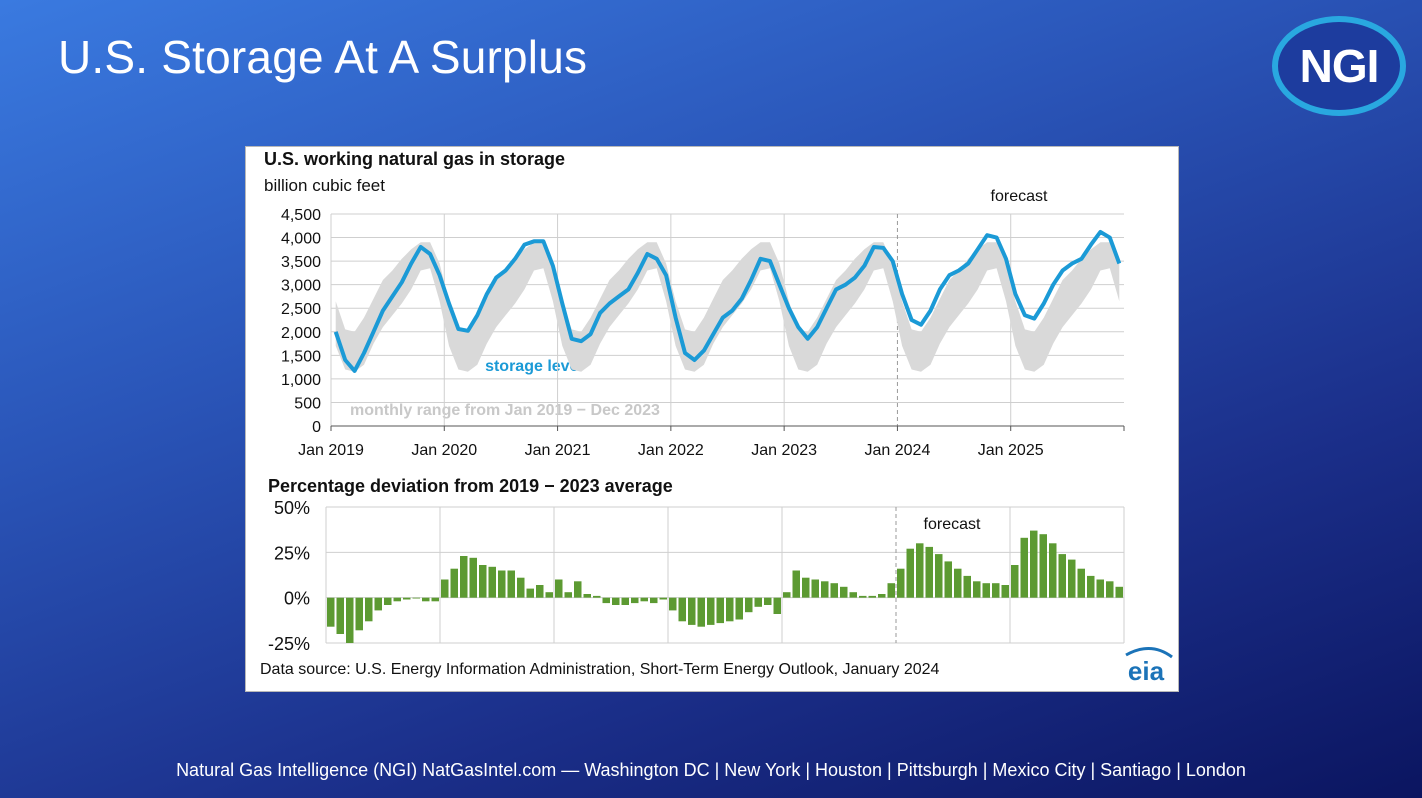 This screenshot has height=798, width=1422. What do you see at coordinates (331, 450) in the screenshot?
I see `storage-x-tick-label: Jan 2019` at bounding box center [331, 450].